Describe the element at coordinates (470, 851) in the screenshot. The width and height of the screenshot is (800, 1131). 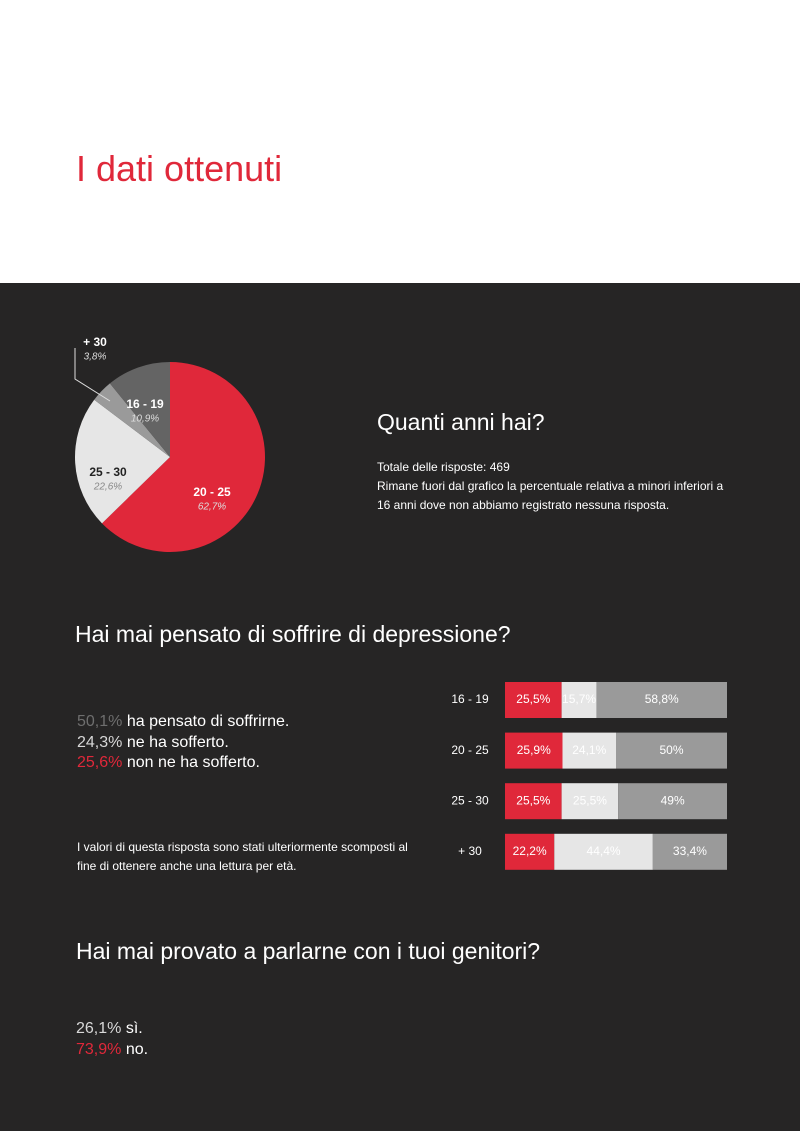
I see `row-label: + 30` at that location.